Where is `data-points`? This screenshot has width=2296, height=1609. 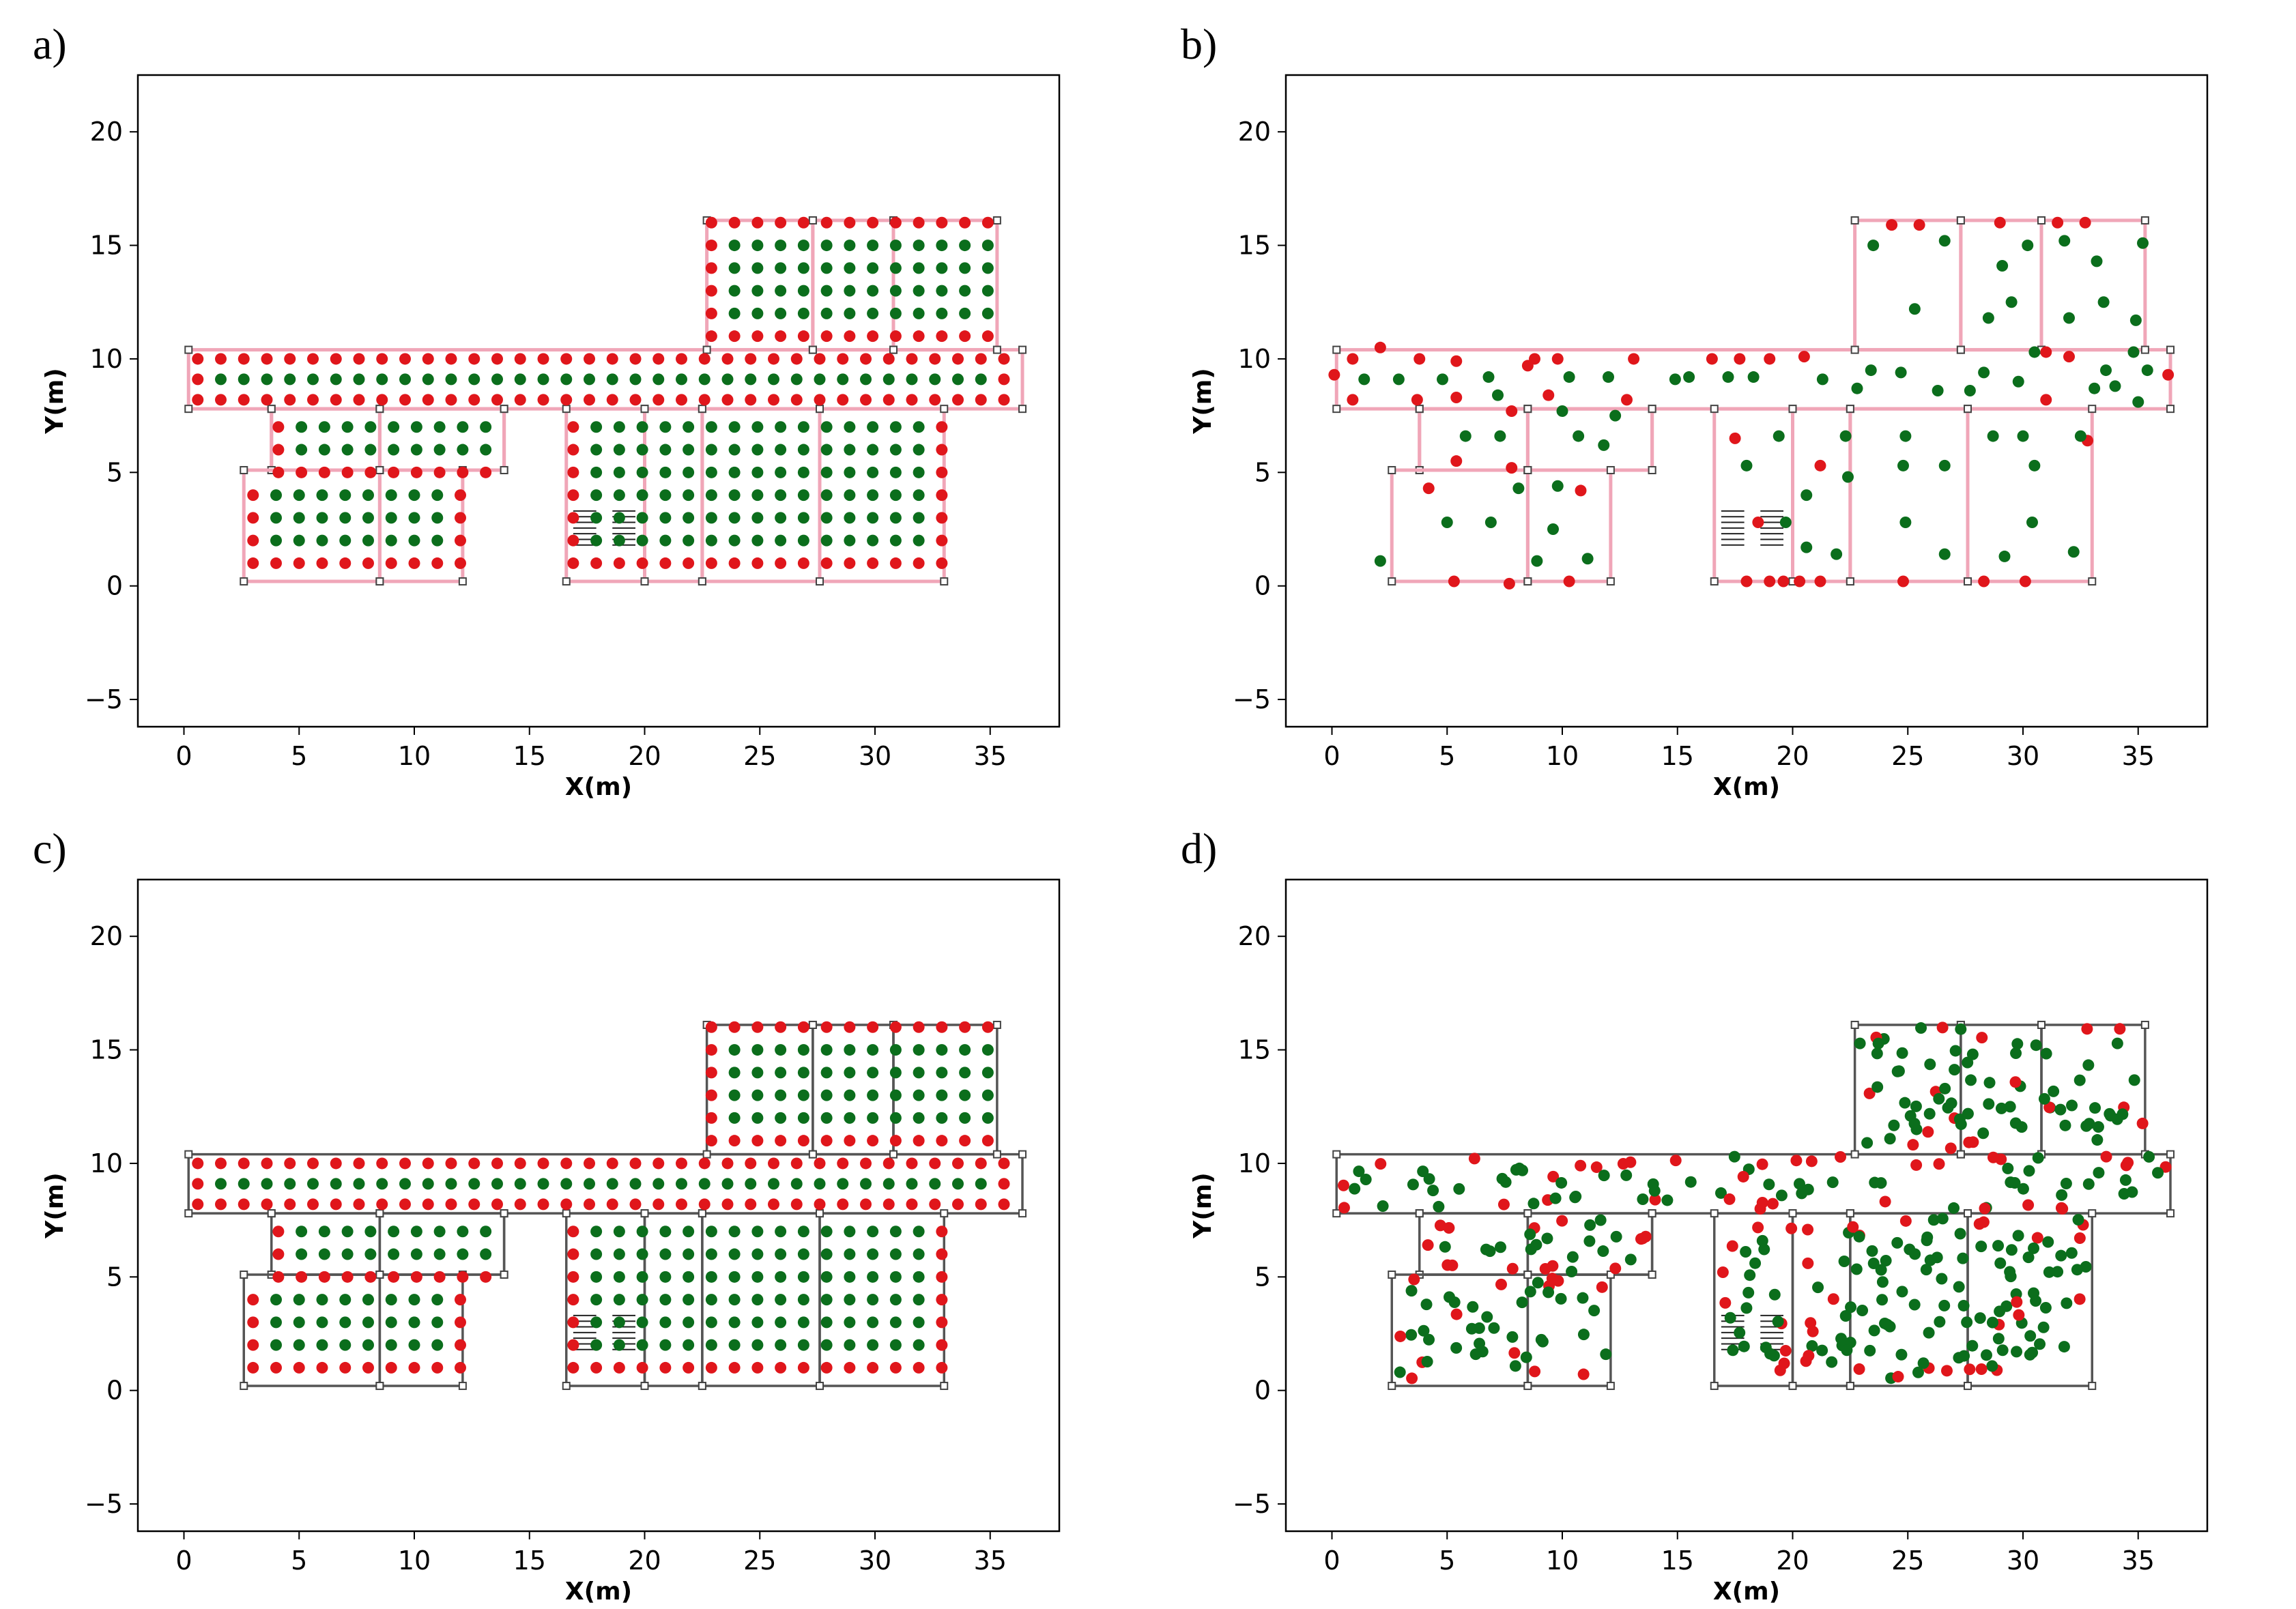
data-points is located at coordinates (601, 1197).